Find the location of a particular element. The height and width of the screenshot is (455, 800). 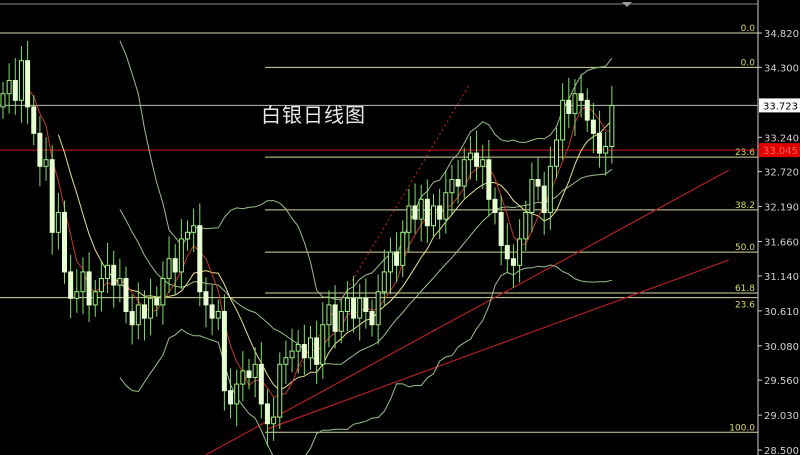

y-tick-label: 32.720 is located at coordinates (781, 173).